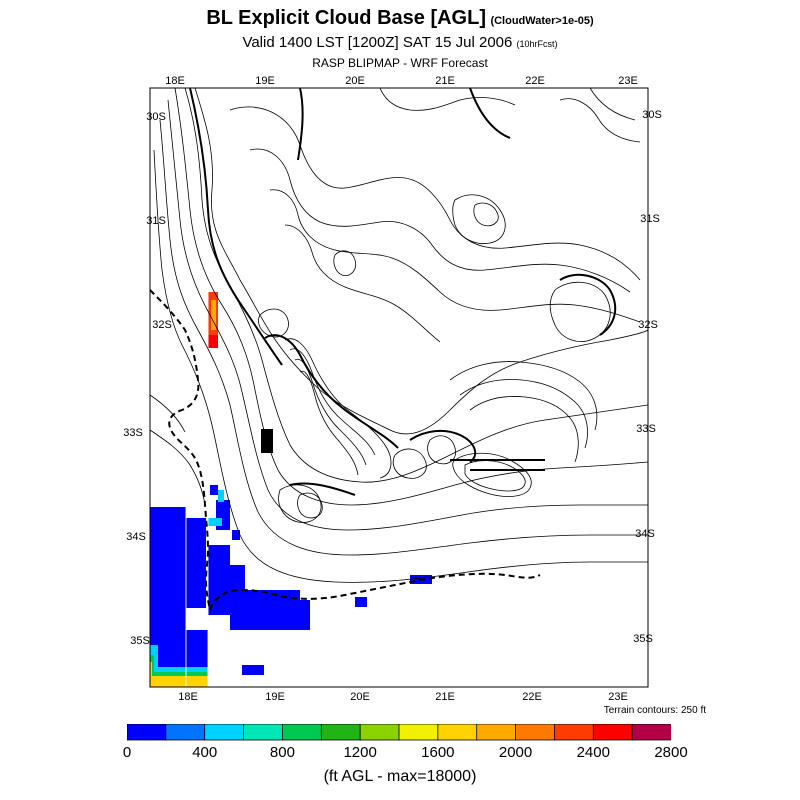 This screenshot has height=800, width=800. I want to click on bottom-longitude-label: 21E, so click(445, 695).